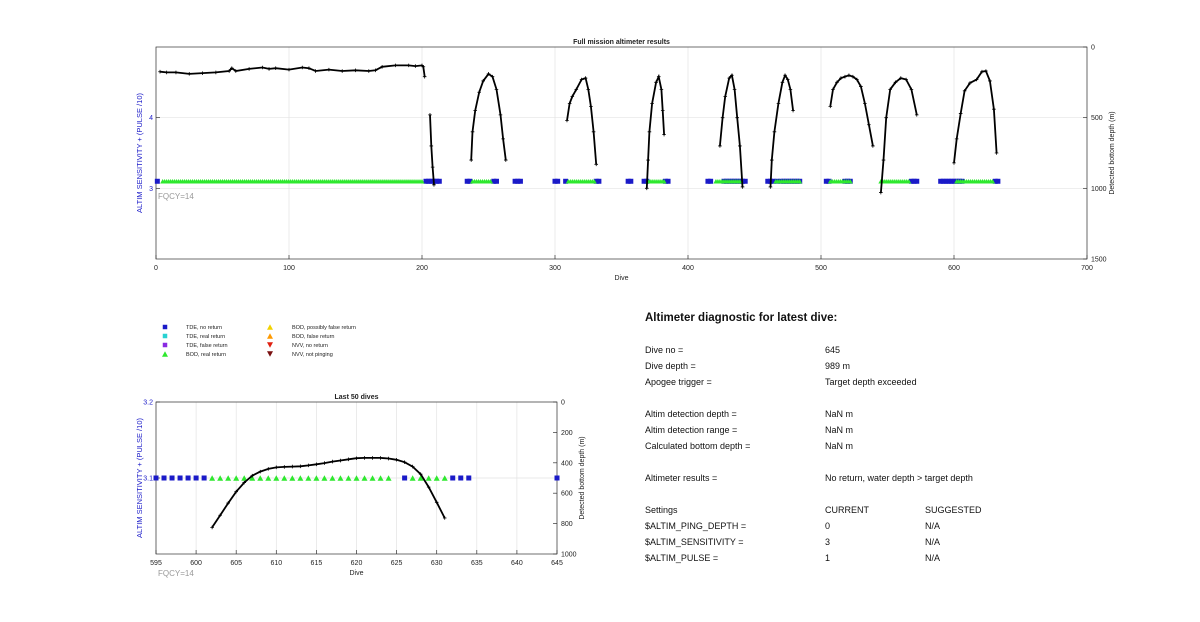  What do you see at coordinates (555, 268) in the screenshot?
I see `x-tick-label: 300` at bounding box center [555, 268].